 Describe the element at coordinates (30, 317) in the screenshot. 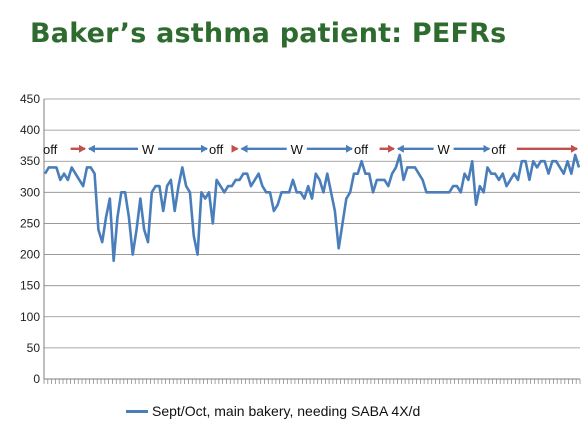

I see `y-tick-label: 100` at that location.